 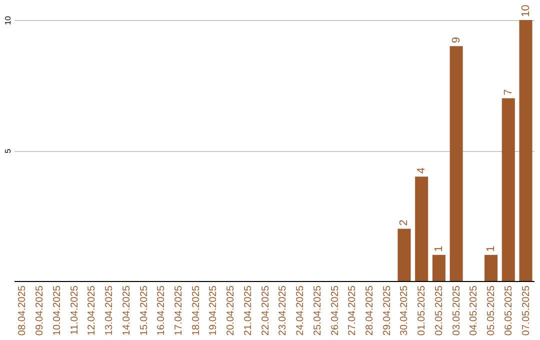 What do you see at coordinates (526, 310) in the screenshot?
I see `x-tick-label: 07.05.2025` at bounding box center [526, 310].